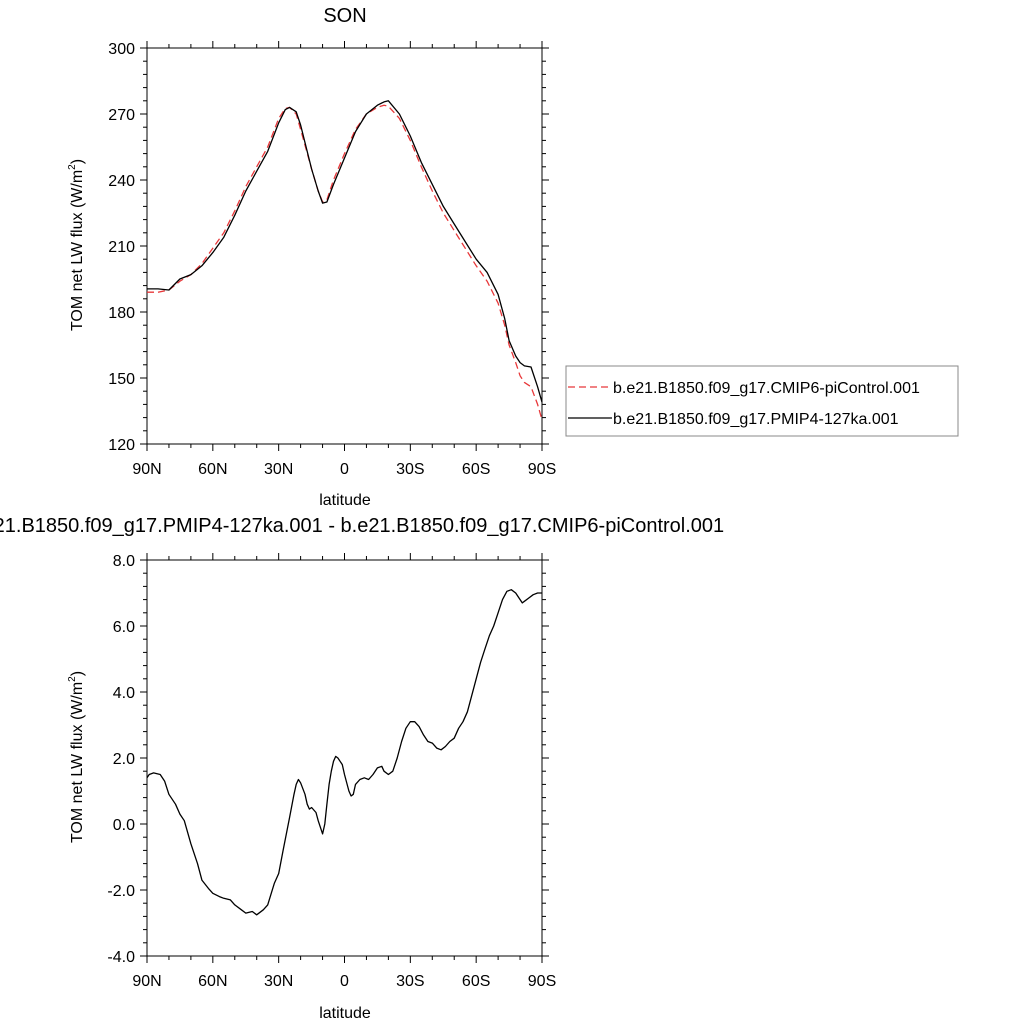 The image size is (1024, 1024). I want to click on top-chart-xlabel: latitude, so click(345, 500).